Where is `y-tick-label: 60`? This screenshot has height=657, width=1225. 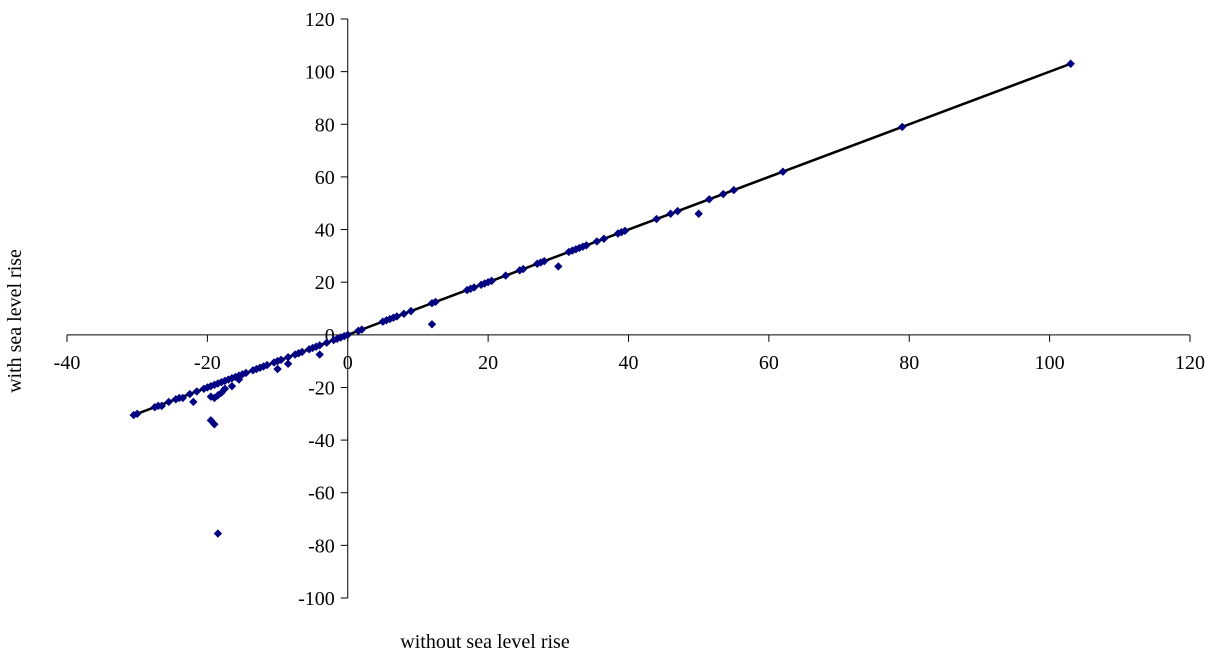 y-tick-label: 60 is located at coordinates (325, 178).